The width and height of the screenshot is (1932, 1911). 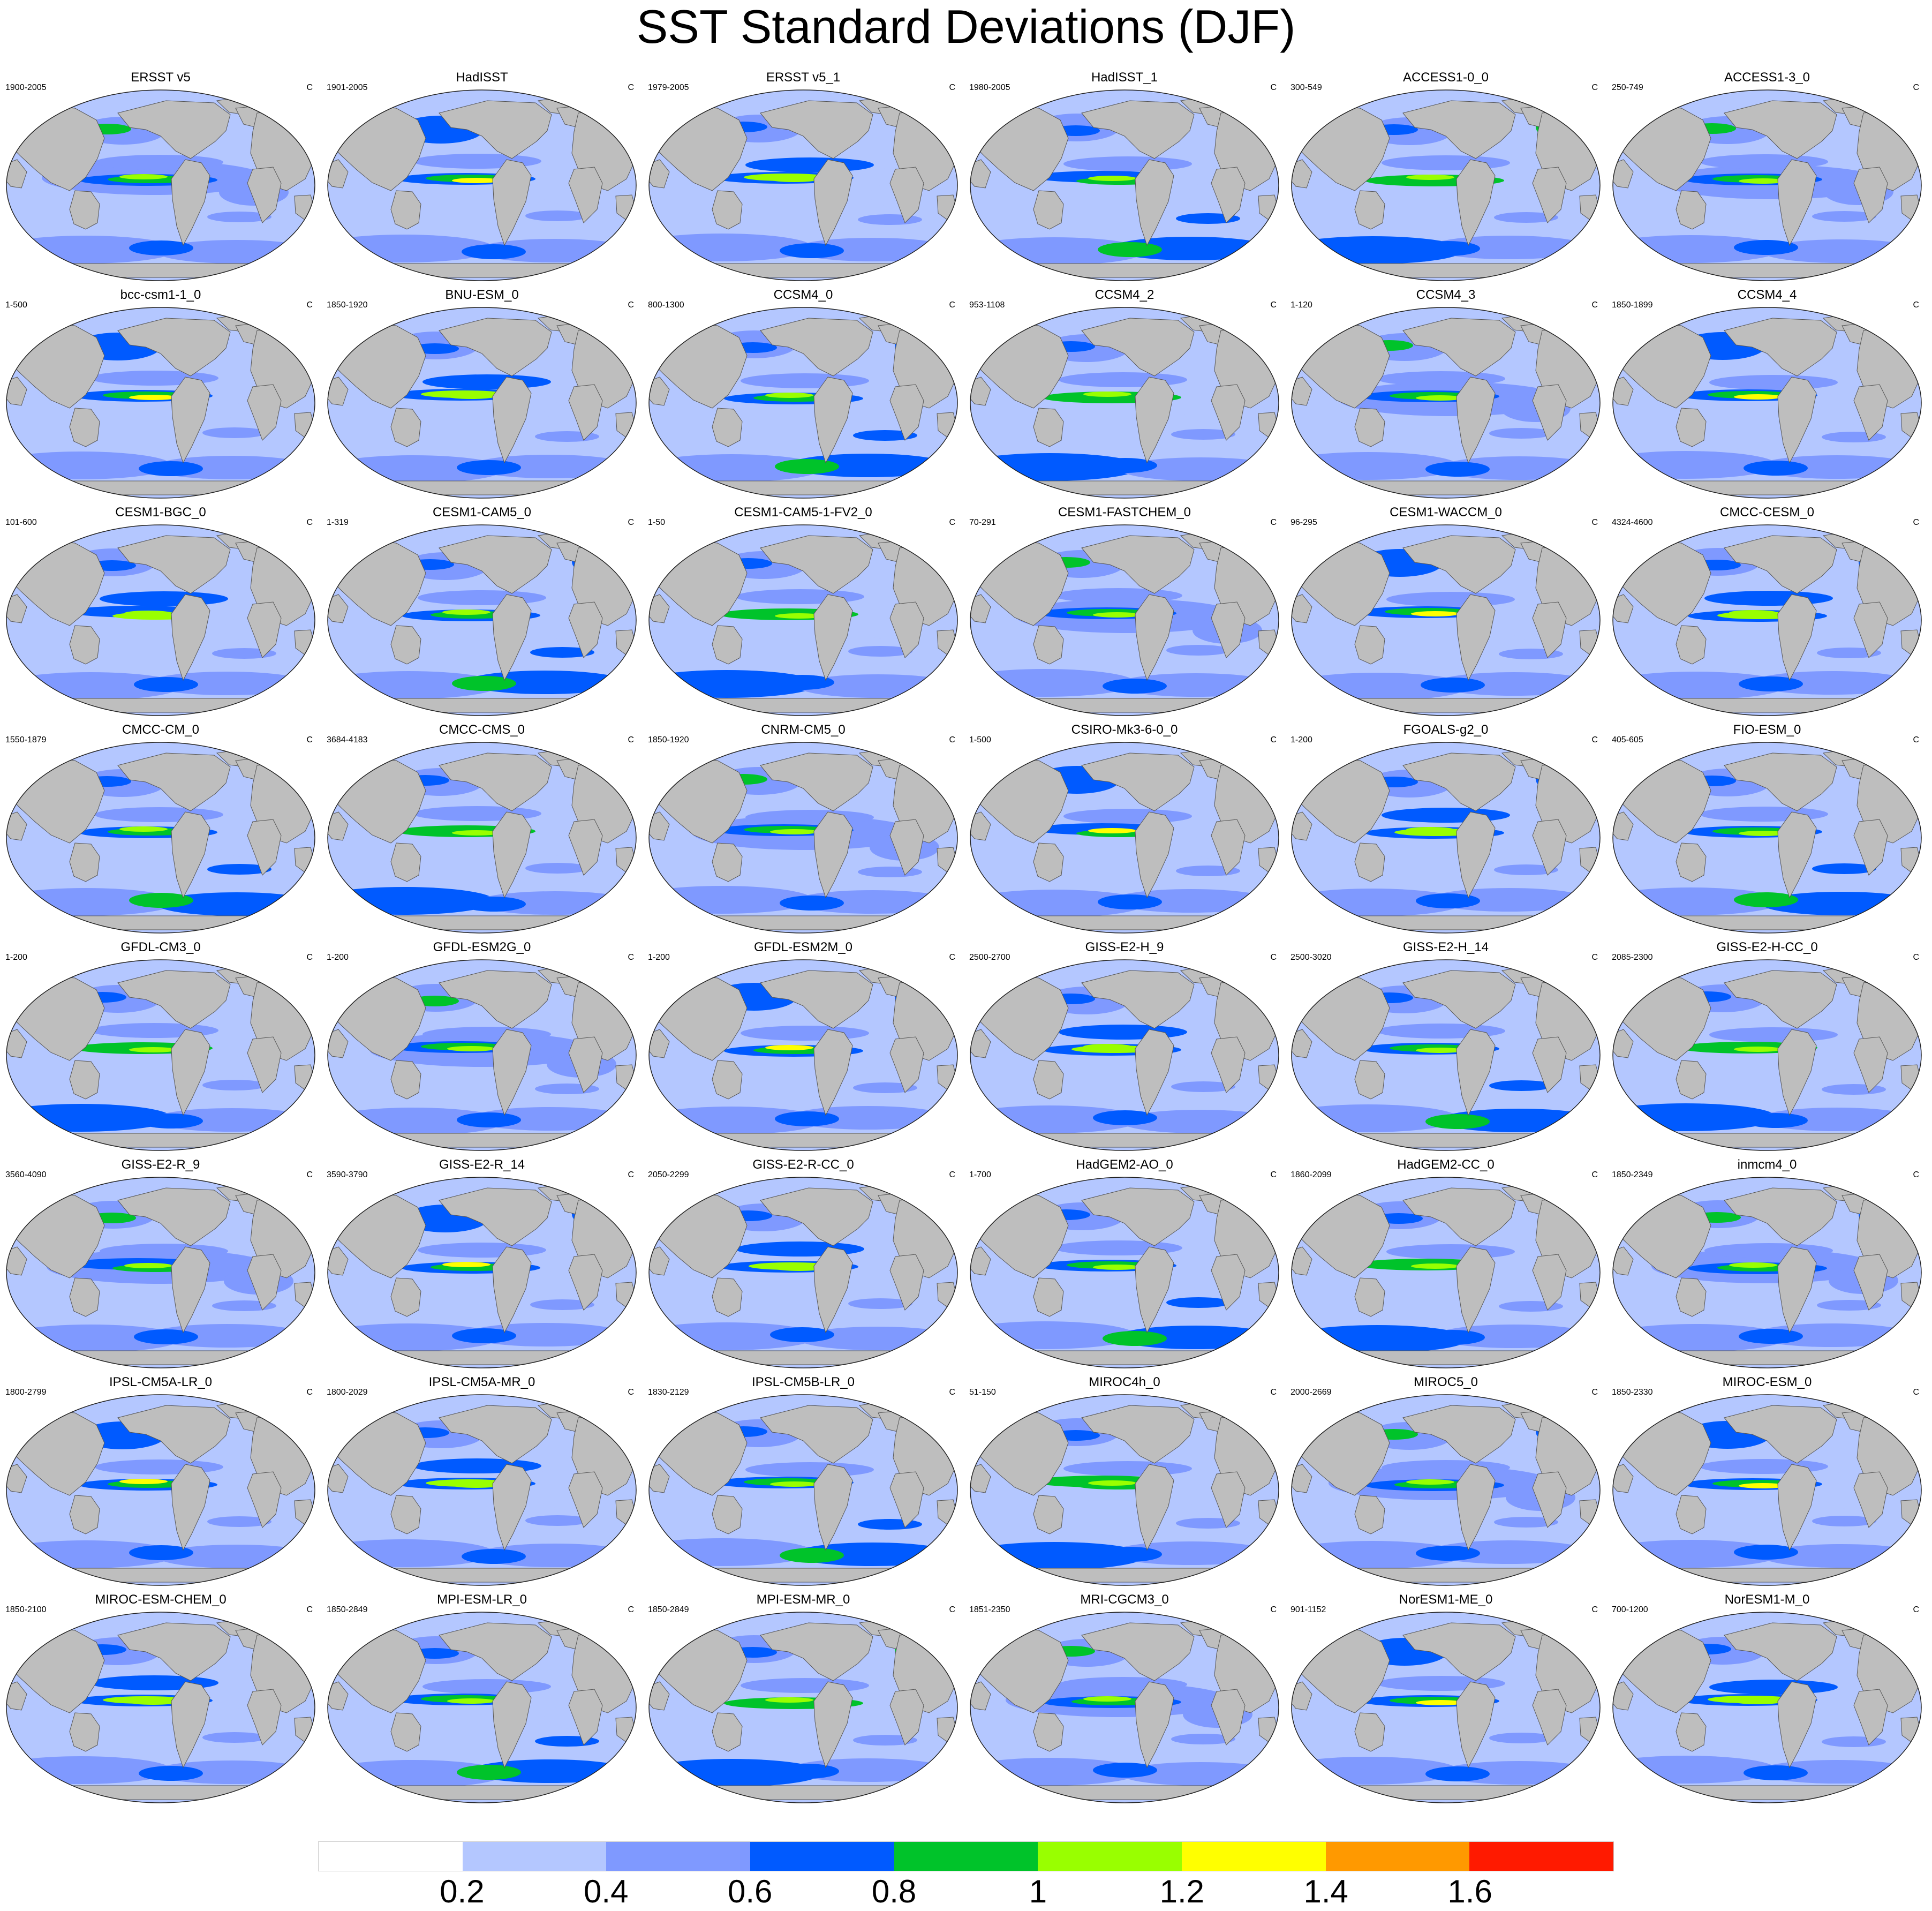 What do you see at coordinates (1767, 1165) in the screenshot?
I see `panel-title: inmcm4_0` at bounding box center [1767, 1165].